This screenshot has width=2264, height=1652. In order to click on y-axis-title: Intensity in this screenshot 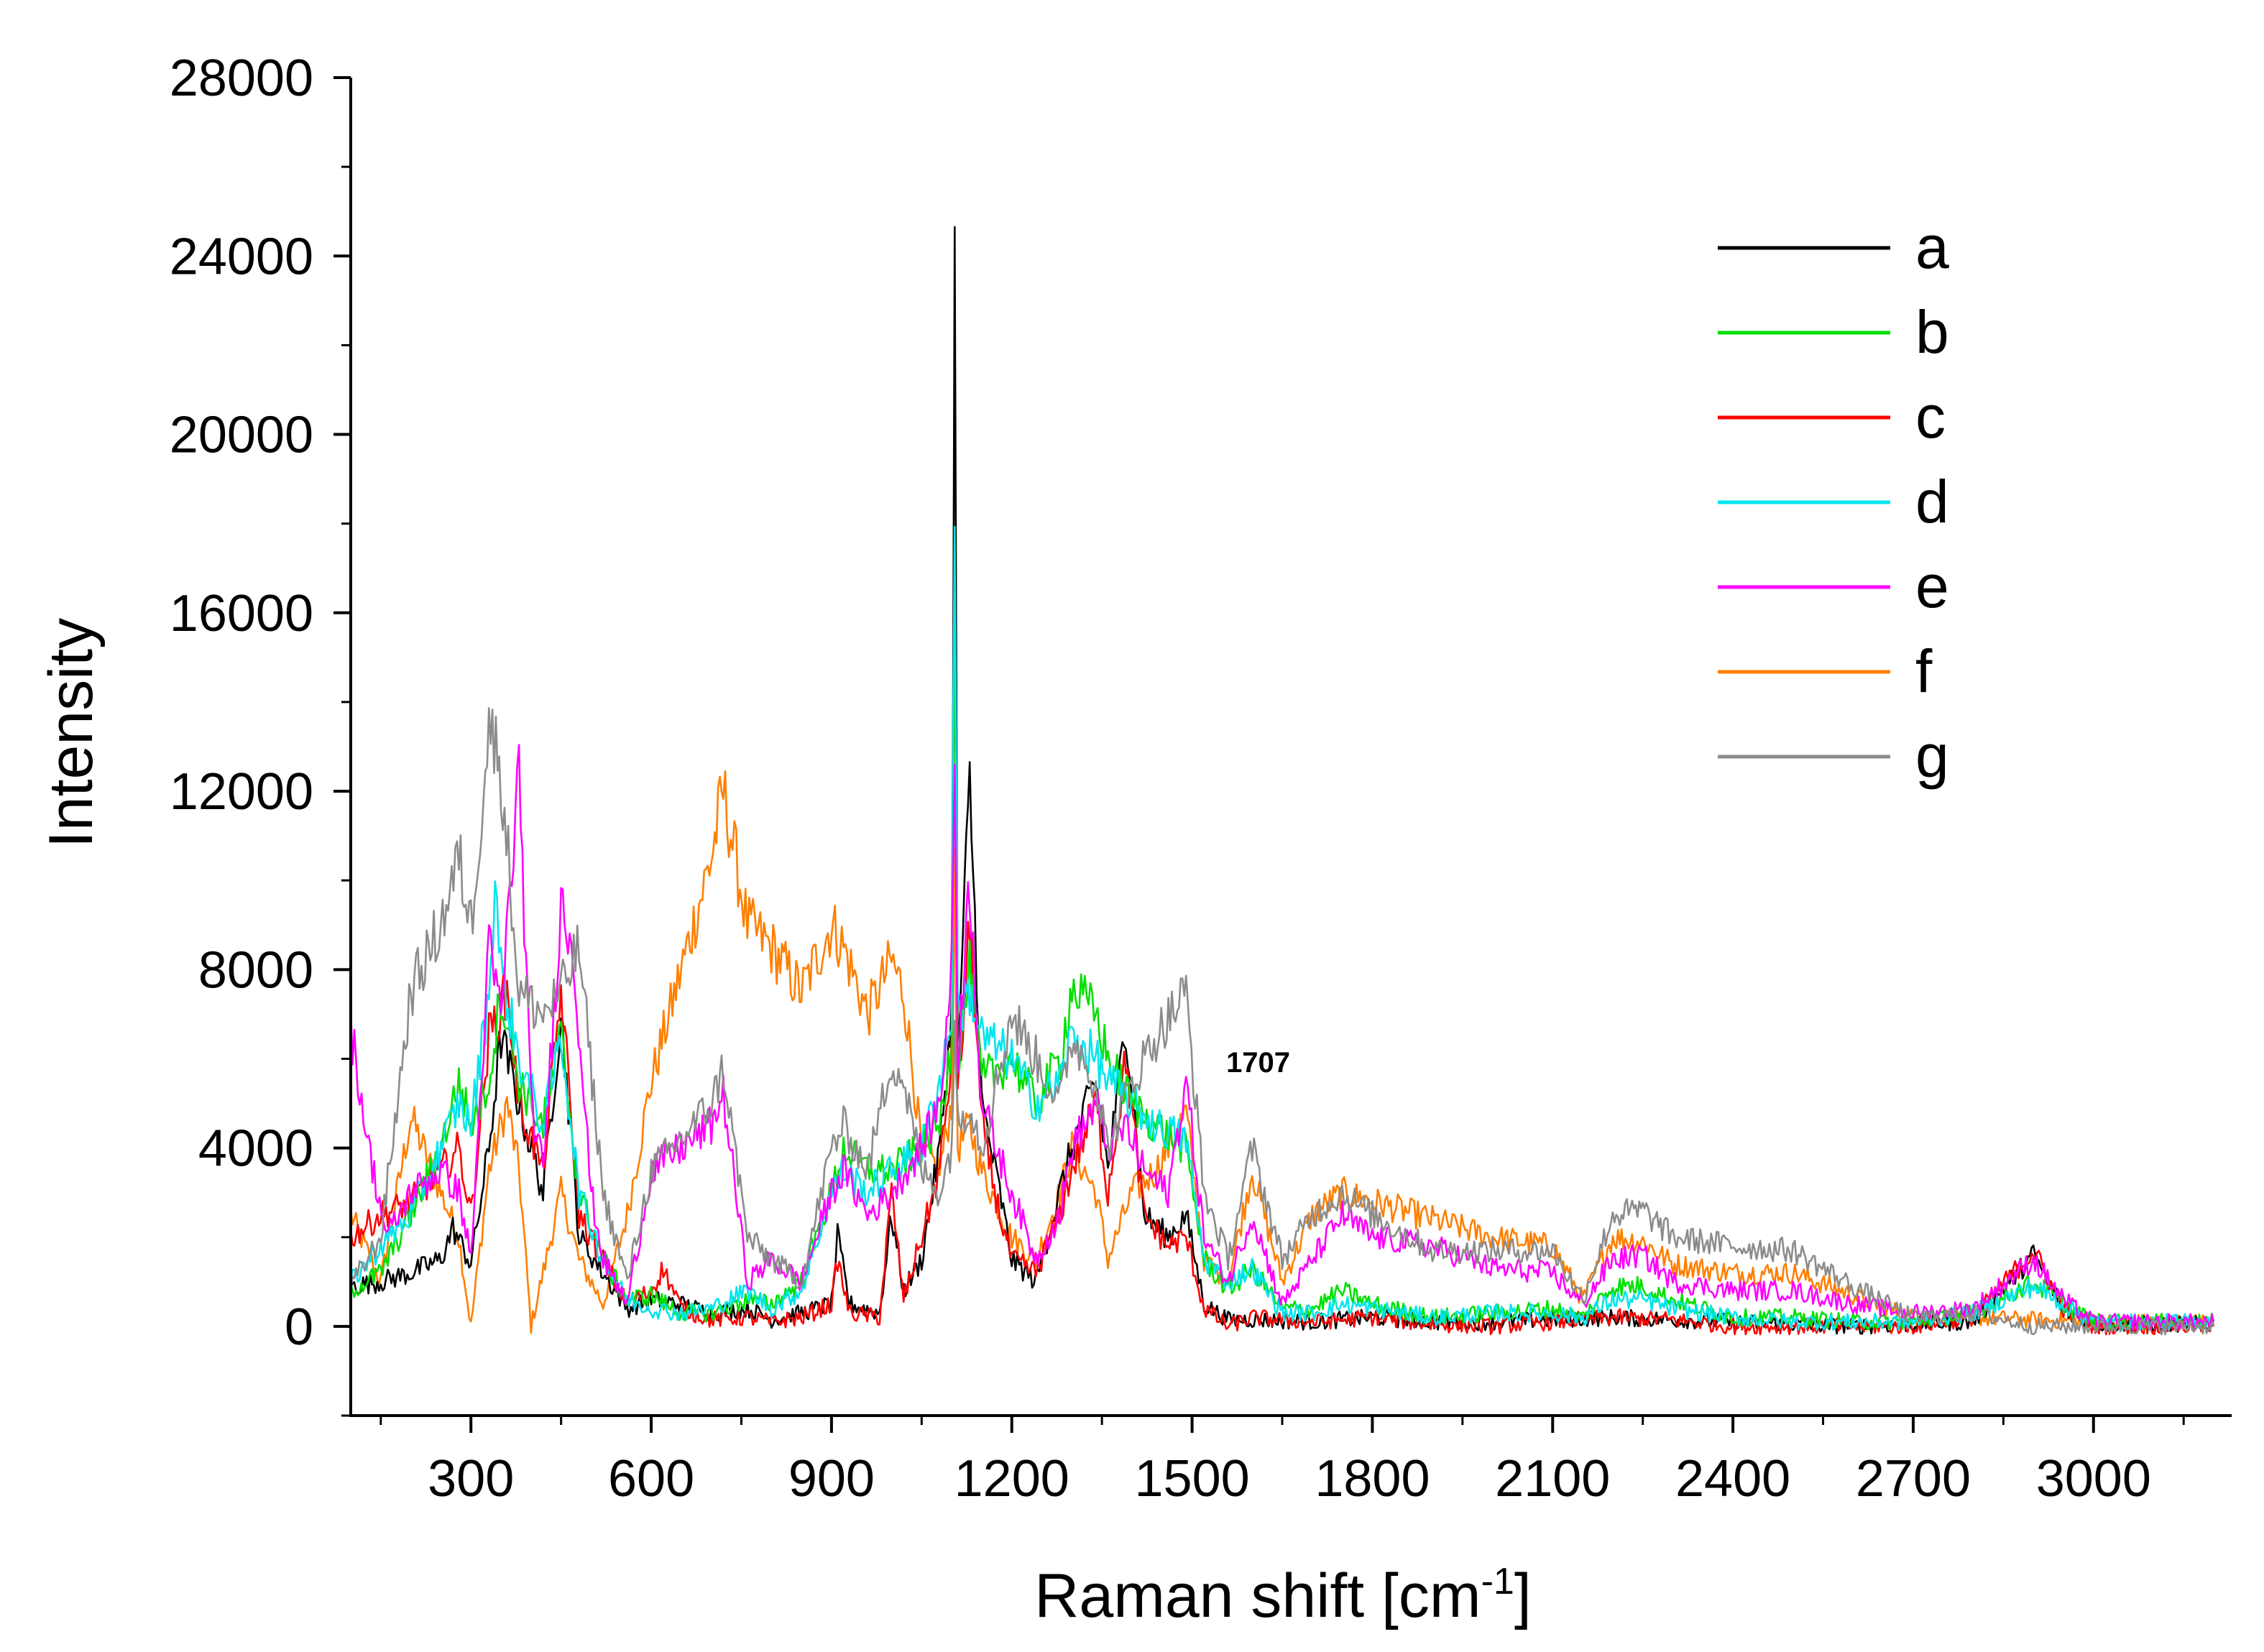, I will do `click(71, 733)`.